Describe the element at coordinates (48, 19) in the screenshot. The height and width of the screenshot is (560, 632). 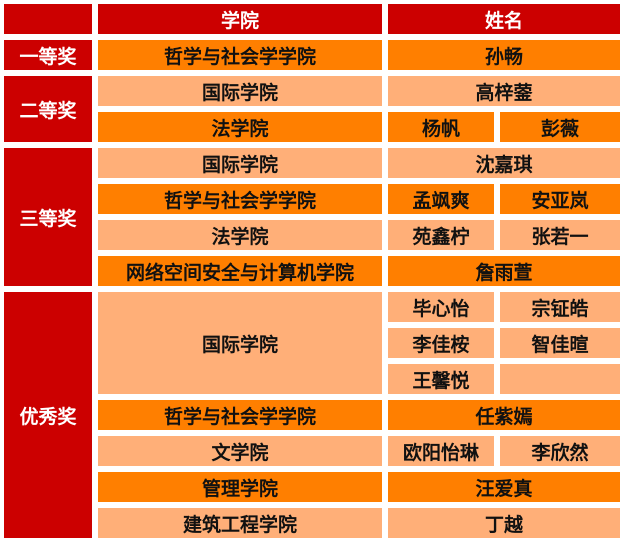
I see `header-corner` at that location.